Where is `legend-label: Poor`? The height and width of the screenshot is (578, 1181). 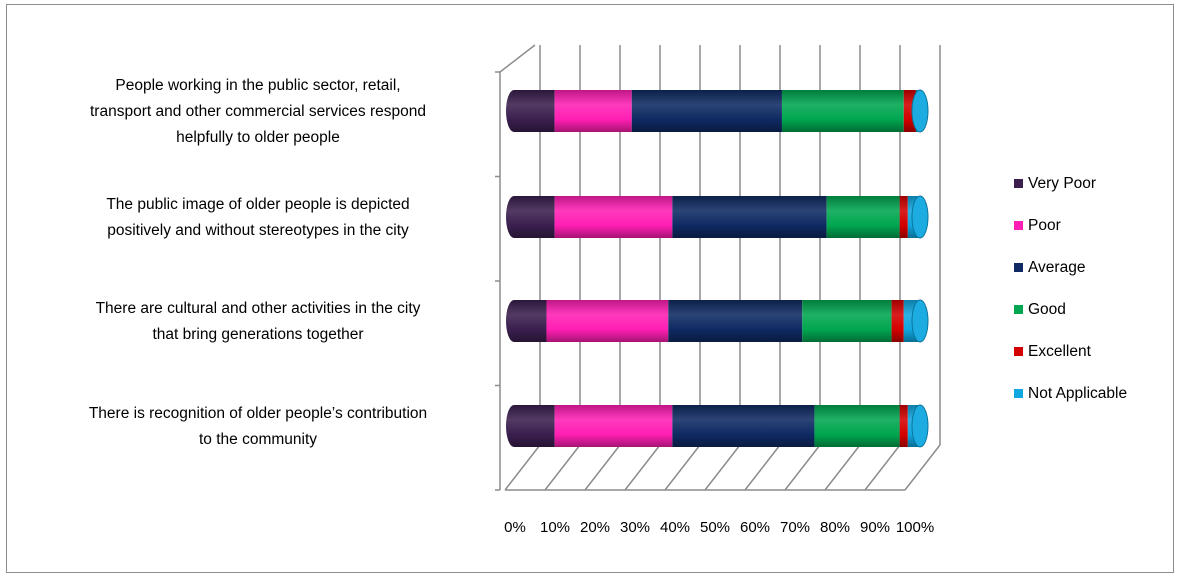
legend-label: Poor is located at coordinates (1044, 225).